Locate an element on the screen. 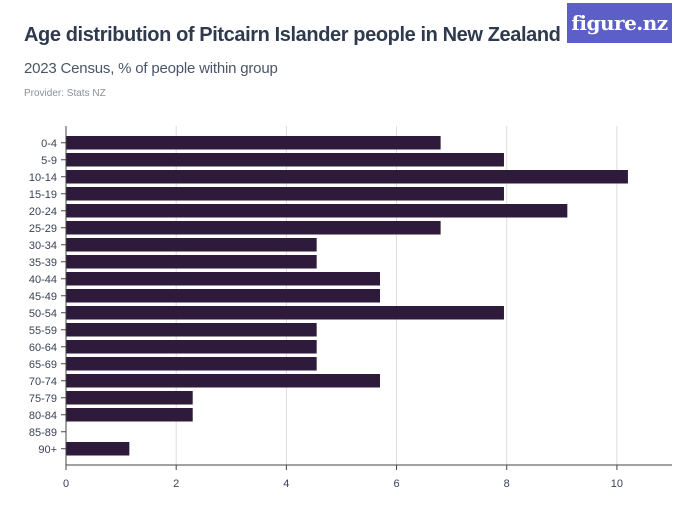 This screenshot has height=525, width=700. category-label: 10-14 is located at coordinates (43, 178).